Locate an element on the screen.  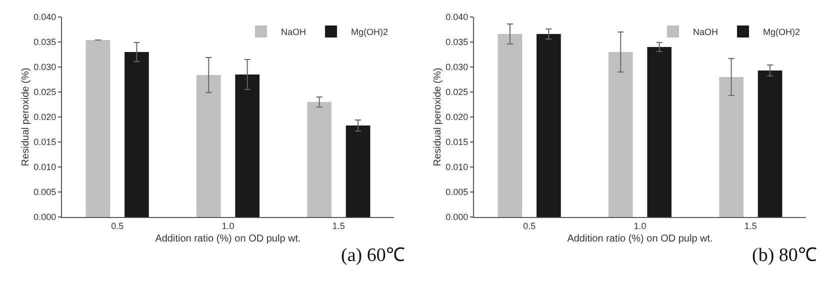
text: (b) 80℃ is located at coordinates (784, 255).